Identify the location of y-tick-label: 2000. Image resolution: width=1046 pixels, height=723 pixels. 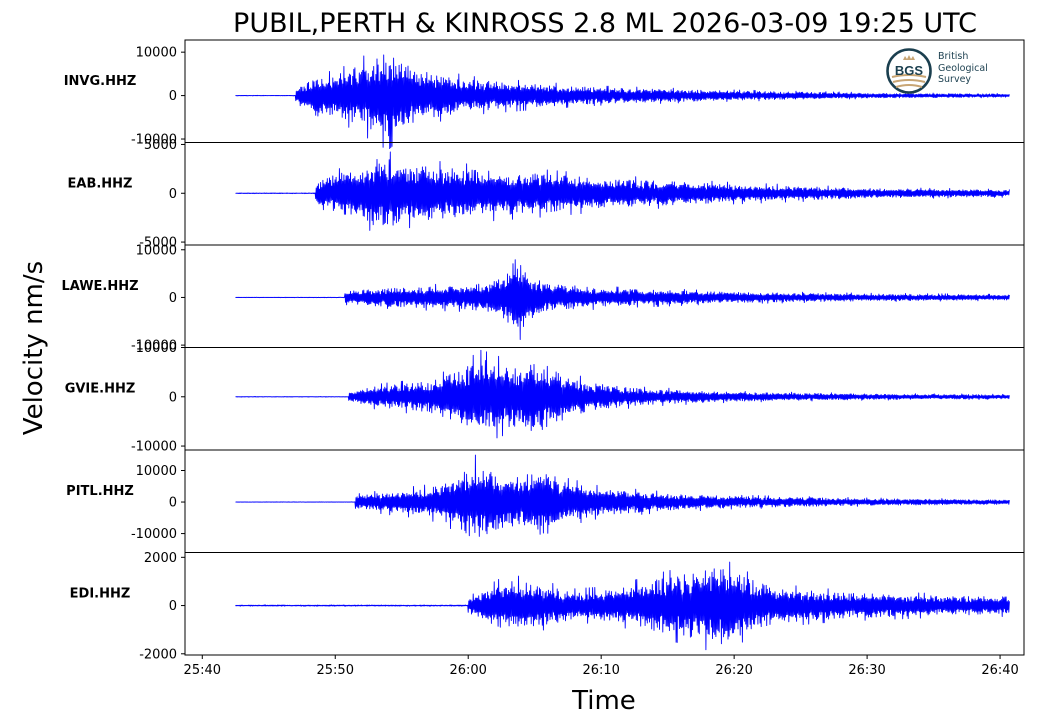
(160, 558).